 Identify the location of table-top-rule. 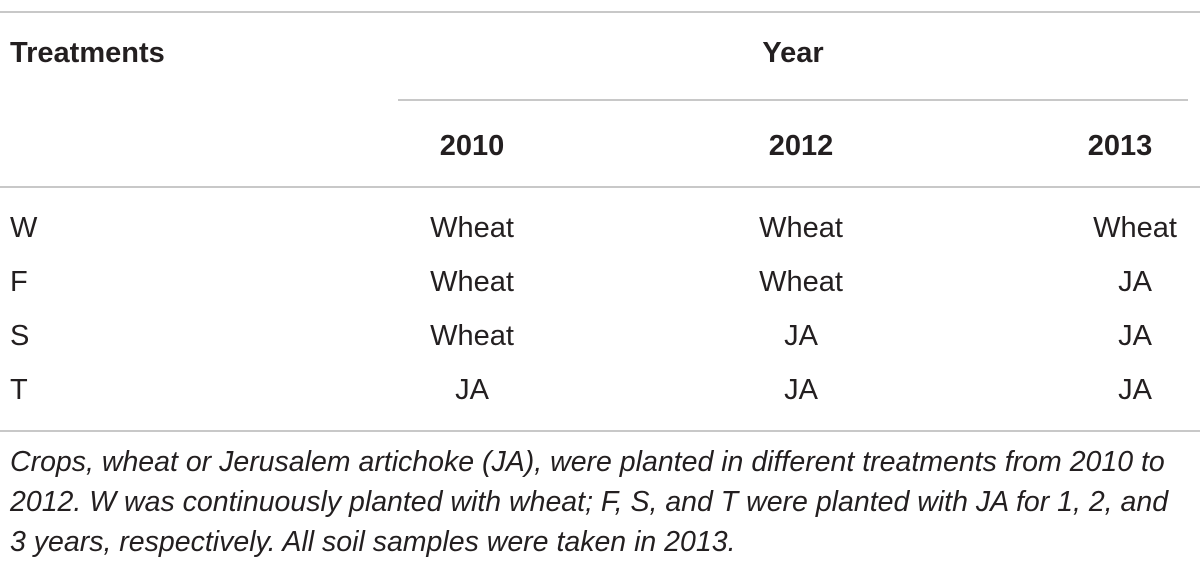
(600, 12).